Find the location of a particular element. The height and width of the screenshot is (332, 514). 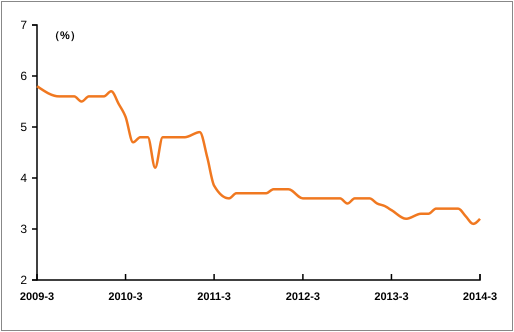

y-tick-label: 4 is located at coordinates (24, 177).